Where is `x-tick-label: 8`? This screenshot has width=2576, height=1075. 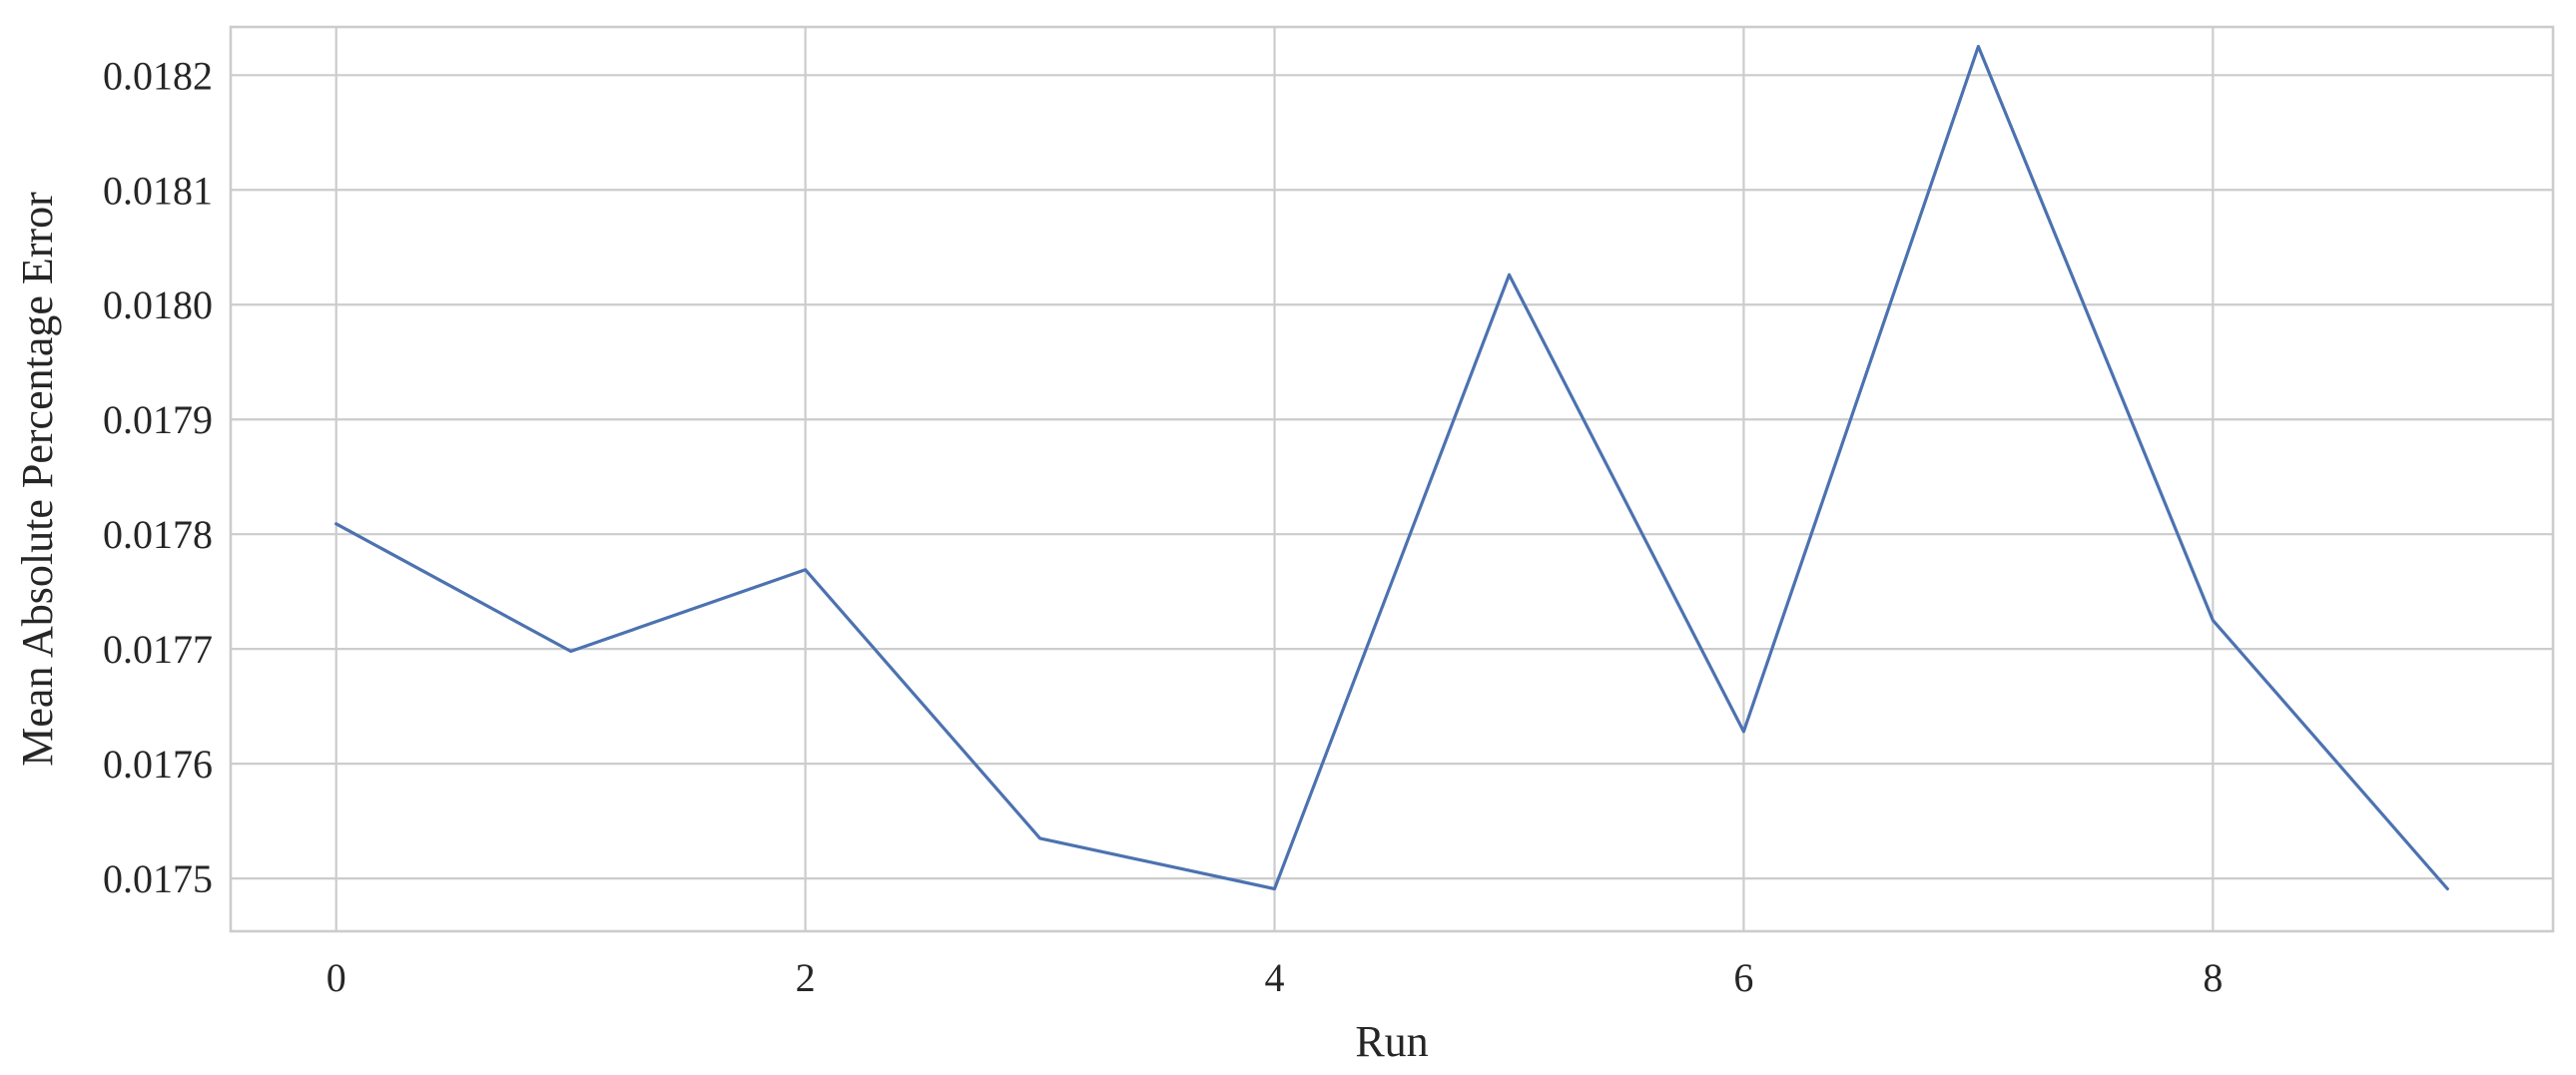 x-tick-label: 8 is located at coordinates (2213, 977).